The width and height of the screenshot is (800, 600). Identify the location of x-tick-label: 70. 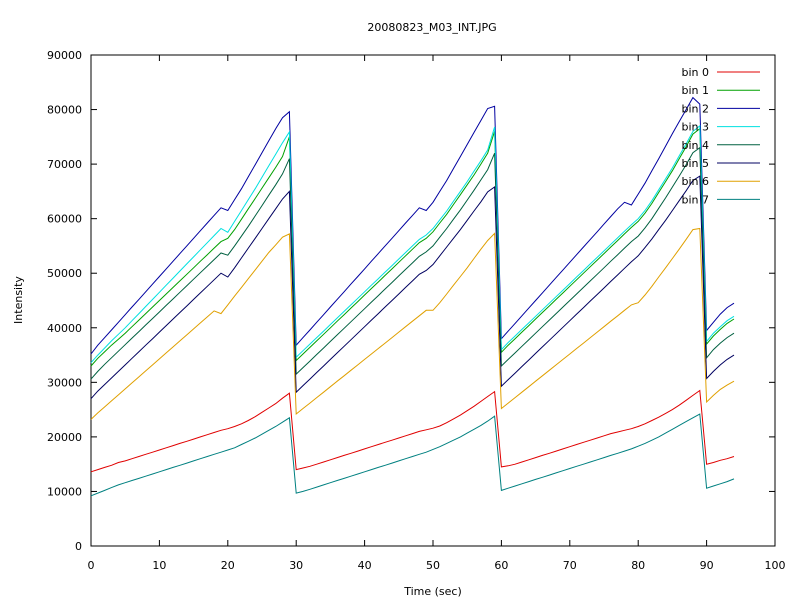
(570, 565).